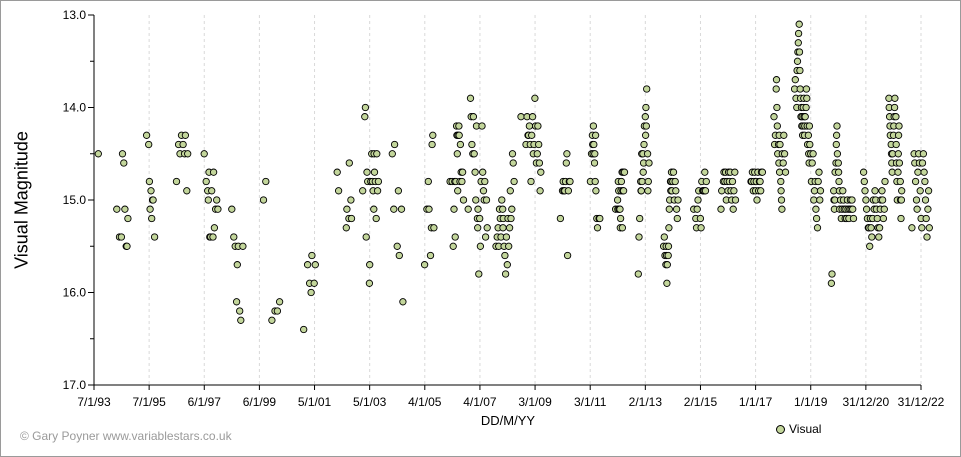 Image resolution: width=961 pixels, height=457 pixels. I want to click on y-tick-label: 16.0, so click(75, 293).